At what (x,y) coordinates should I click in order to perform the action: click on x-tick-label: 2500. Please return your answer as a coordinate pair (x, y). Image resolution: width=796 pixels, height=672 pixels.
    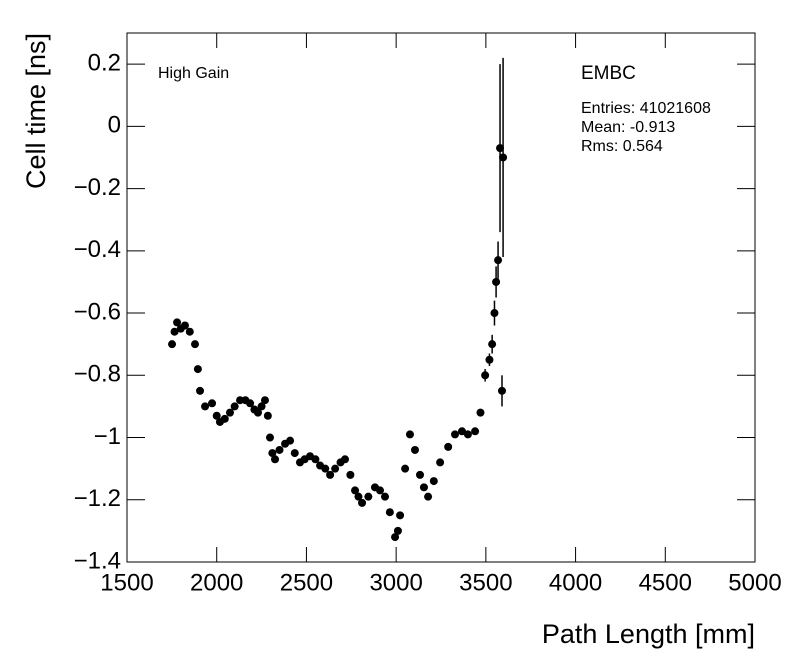
    Looking at the image, I should click on (306, 582).